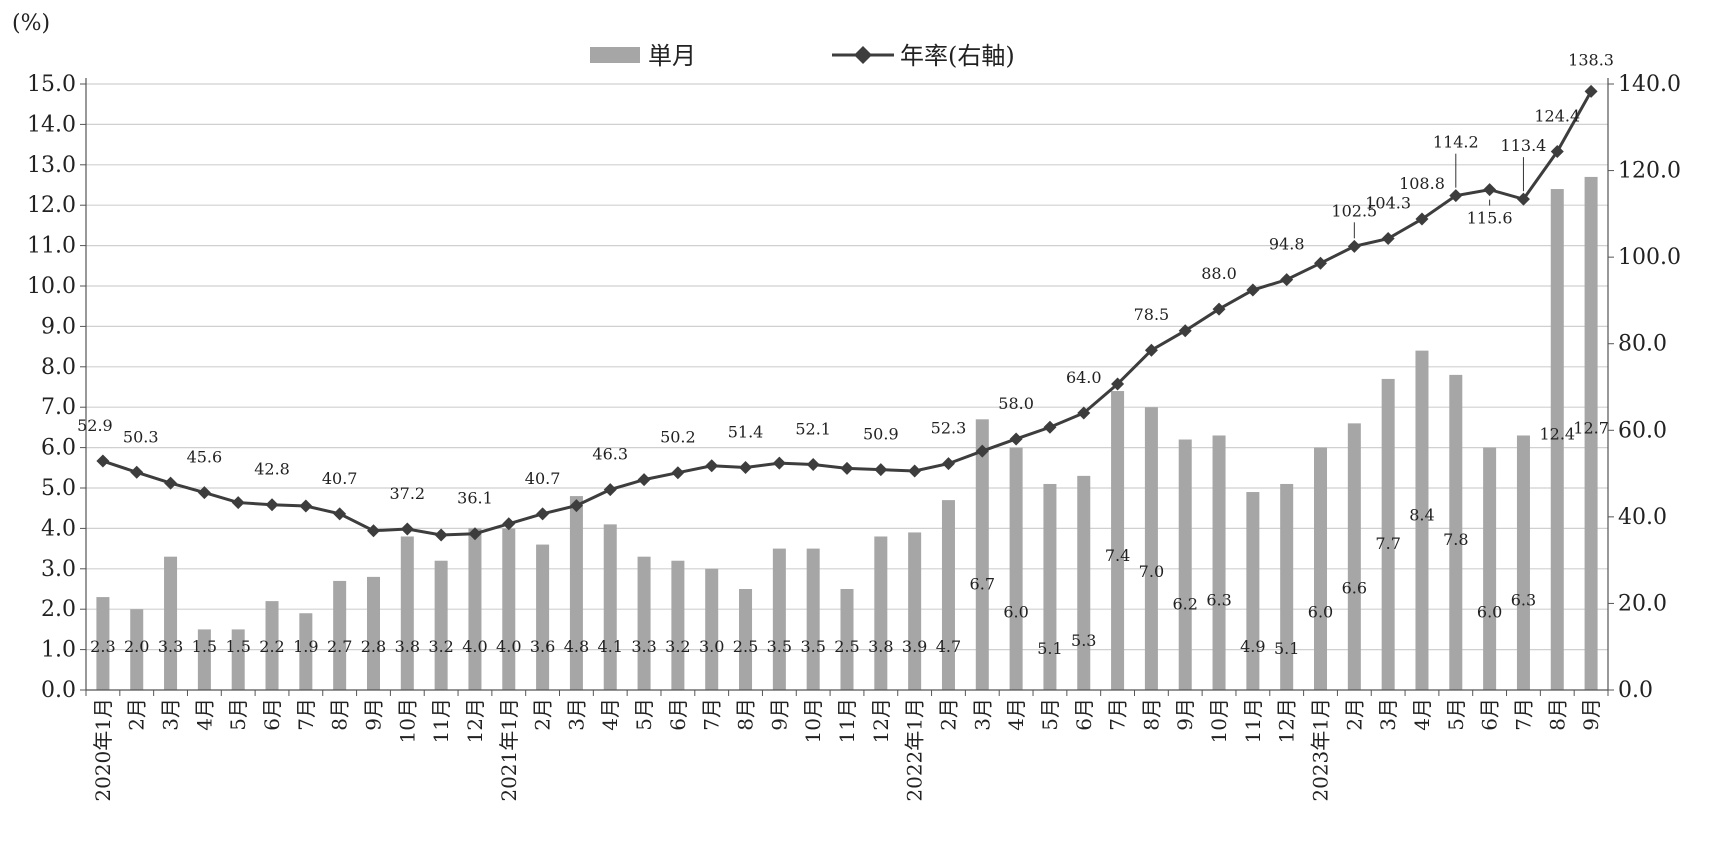  What do you see at coordinates (272, 469) in the screenshot?
I see `line-value-label: 42.8` at bounding box center [272, 469].